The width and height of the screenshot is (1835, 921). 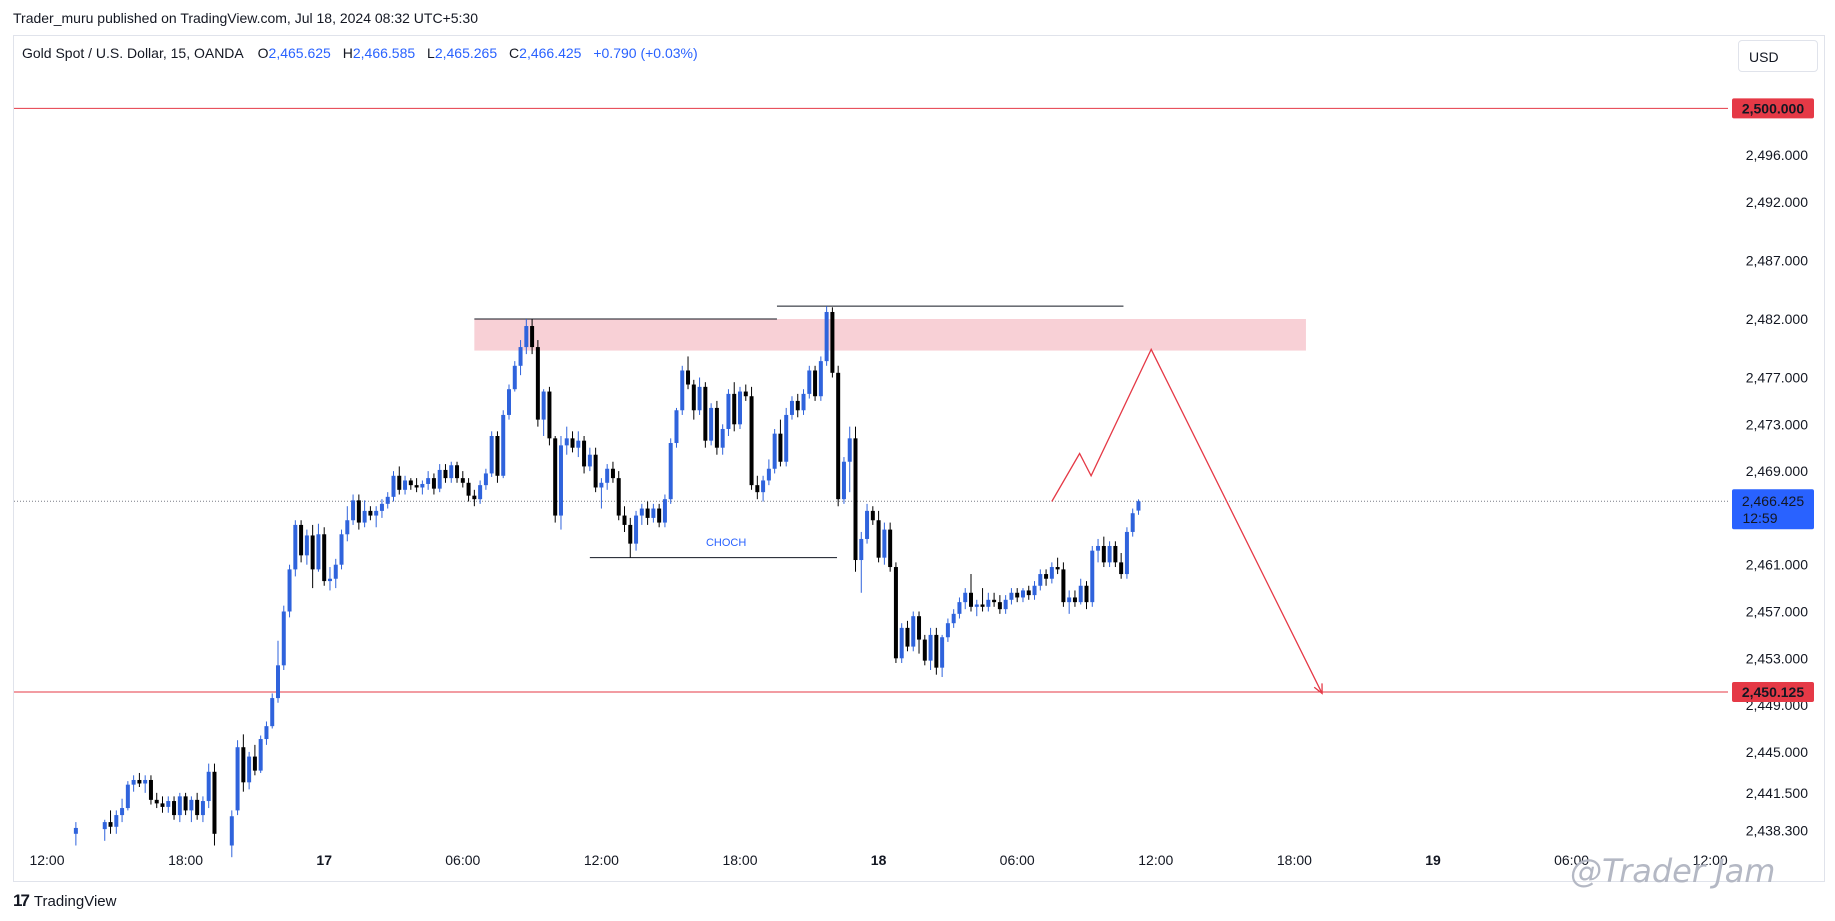 I want to click on projection-path, so click(x=1187, y=520).